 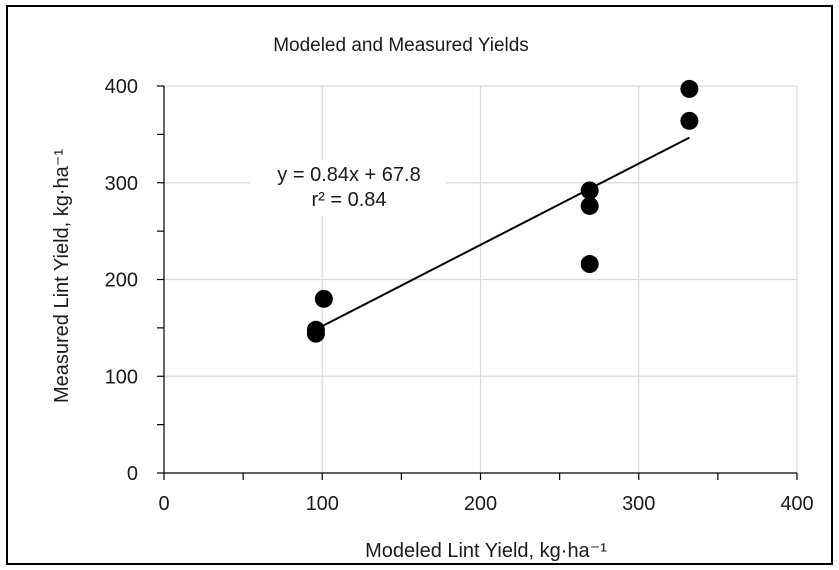 I want to click on x-tick-label: 0, so click(x=163, y=504).